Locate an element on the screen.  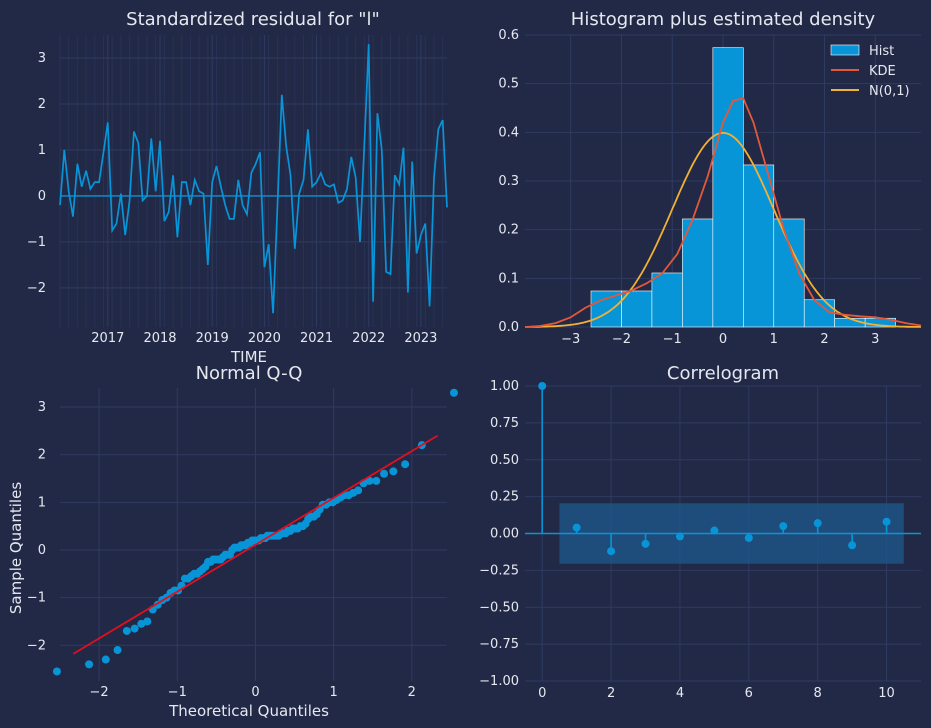
correlogram-y-tick-label: 1.00 is located at coordinates (504, 386).